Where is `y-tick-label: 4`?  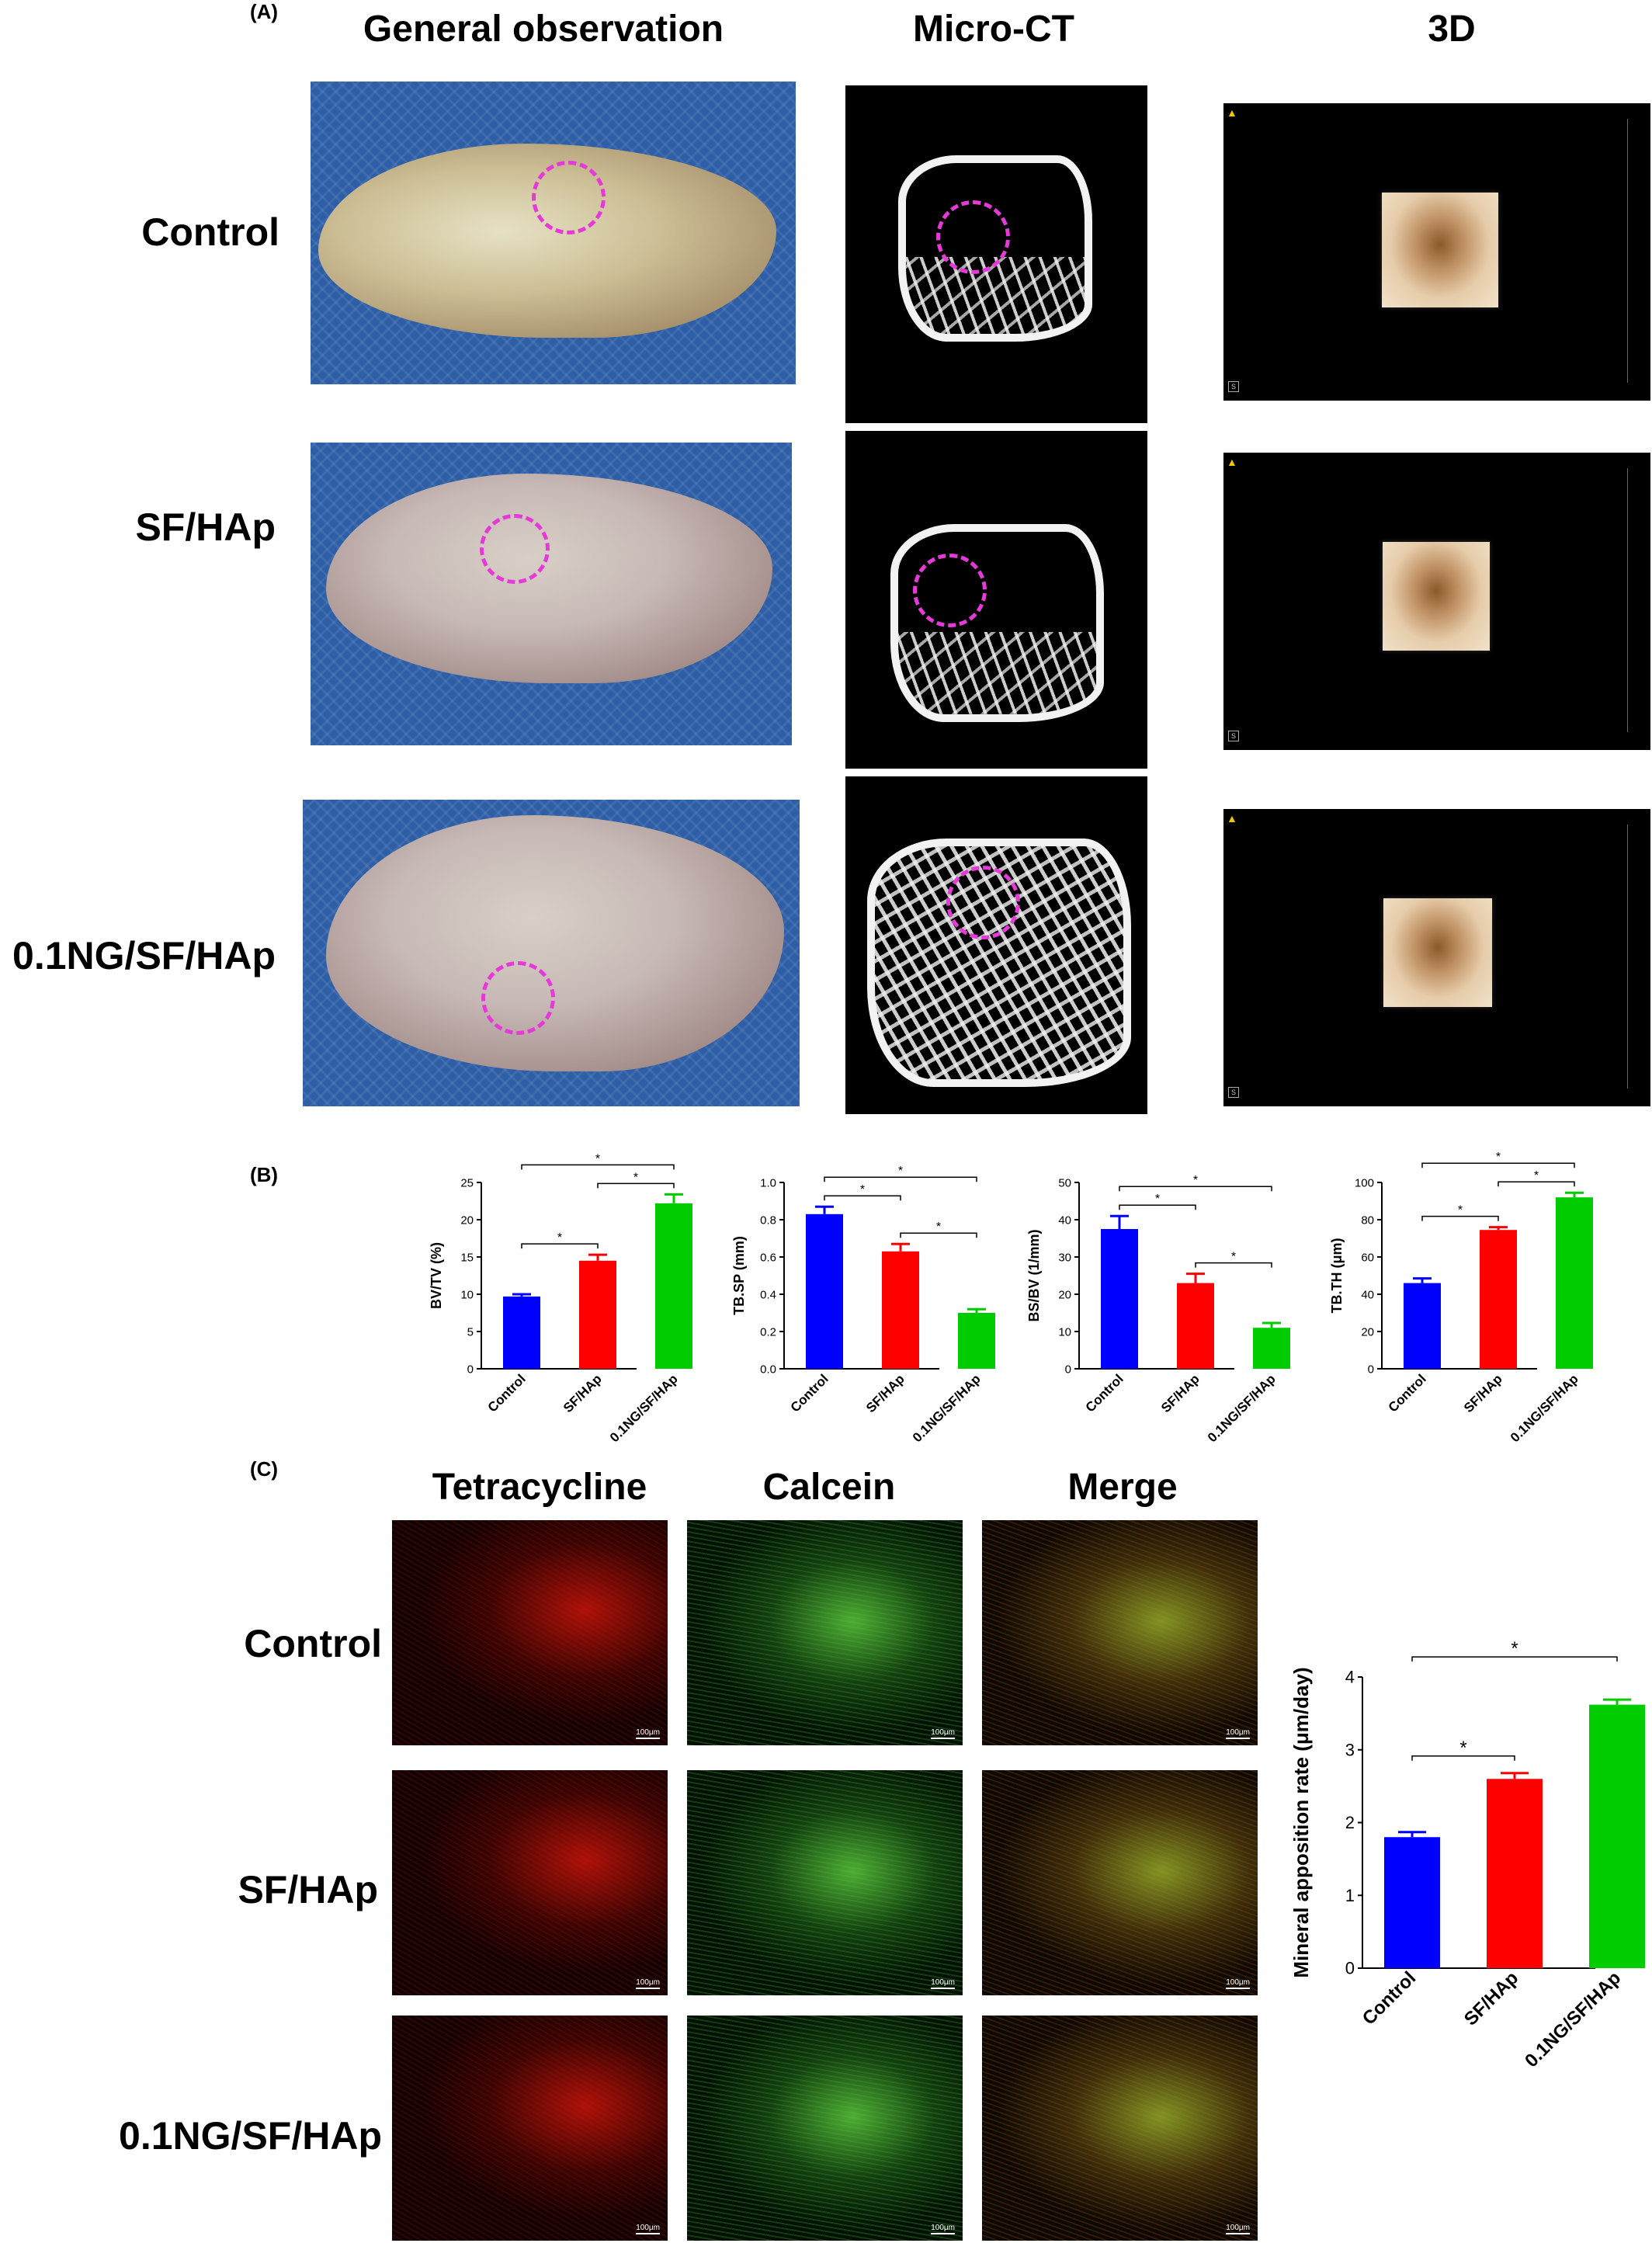
y-tick-label: 4 is located at coordinates (1350, 1677).